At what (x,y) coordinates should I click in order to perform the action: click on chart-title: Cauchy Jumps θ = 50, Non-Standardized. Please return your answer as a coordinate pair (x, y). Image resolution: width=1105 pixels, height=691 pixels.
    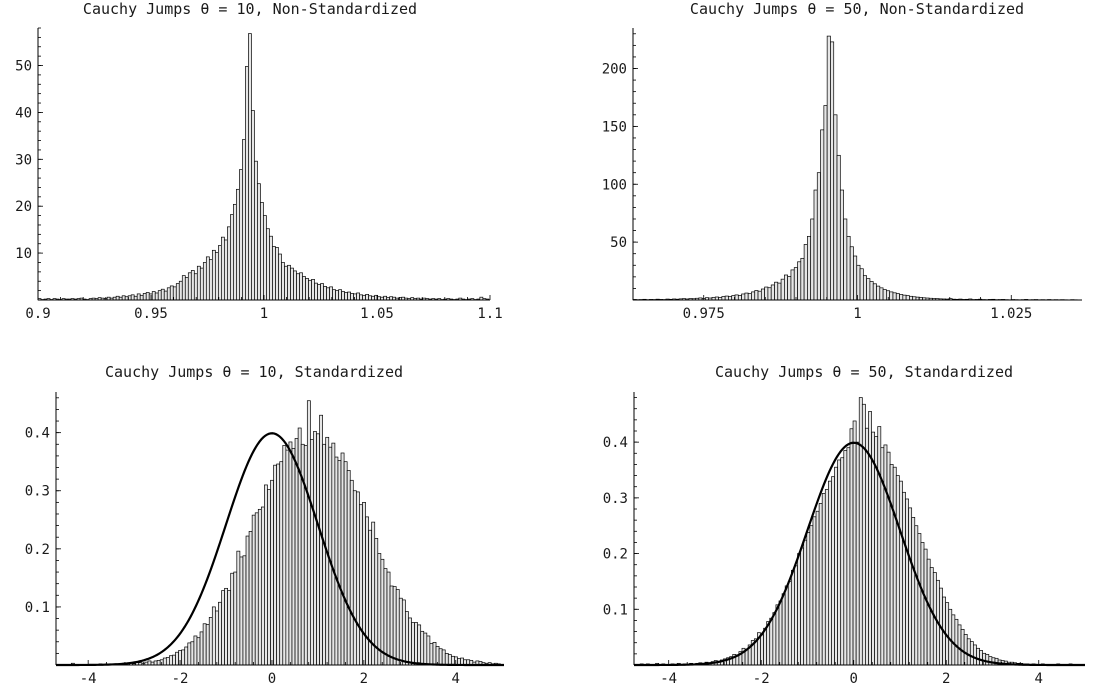
    Looking at the image, I should click on (857, 9).